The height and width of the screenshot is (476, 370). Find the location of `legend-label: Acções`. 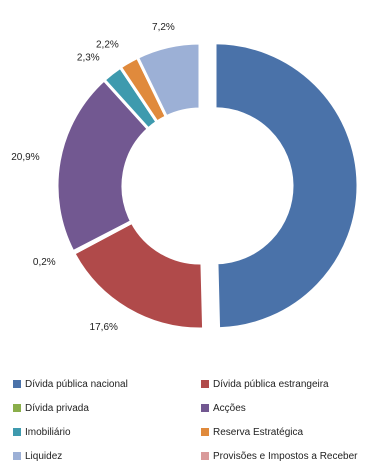

legend-label: Acções is located at coordinates (229, 408).